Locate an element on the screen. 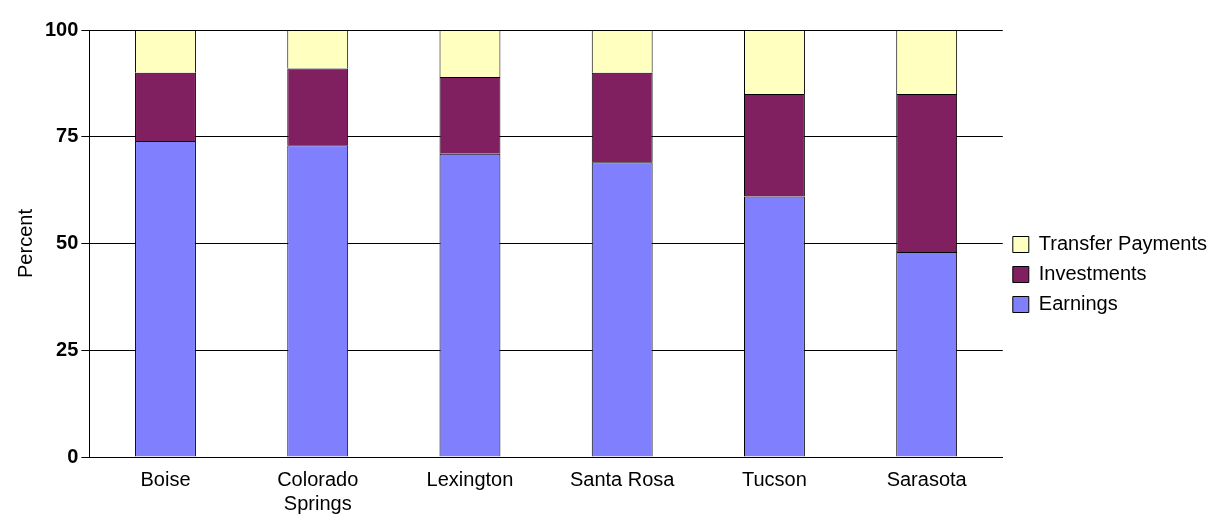 Image resolution: width=1227 pixels, height=524 pixels. y-tick-label: 75 is located at coordinates (67, 135).